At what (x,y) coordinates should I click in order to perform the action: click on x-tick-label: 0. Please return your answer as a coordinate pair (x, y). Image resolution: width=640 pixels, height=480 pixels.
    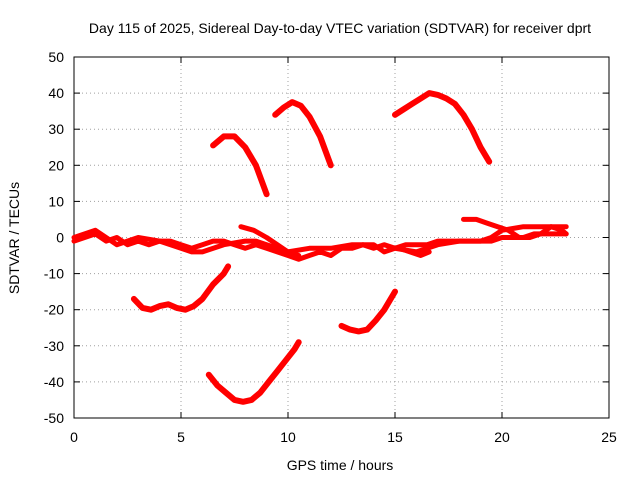
    Looking at the image, I should click on (74, 437).